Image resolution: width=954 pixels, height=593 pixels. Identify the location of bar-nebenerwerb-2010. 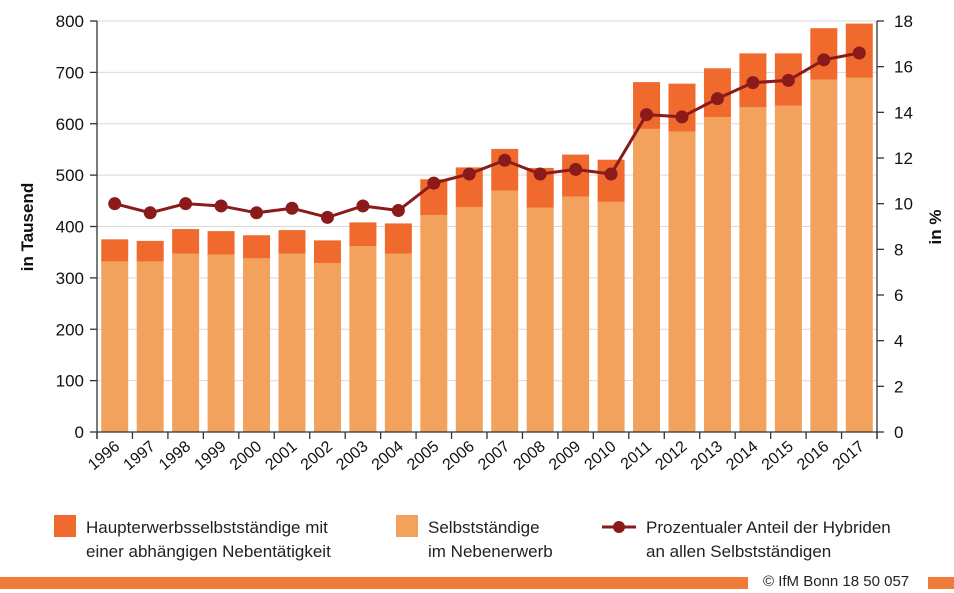
(611, 316).